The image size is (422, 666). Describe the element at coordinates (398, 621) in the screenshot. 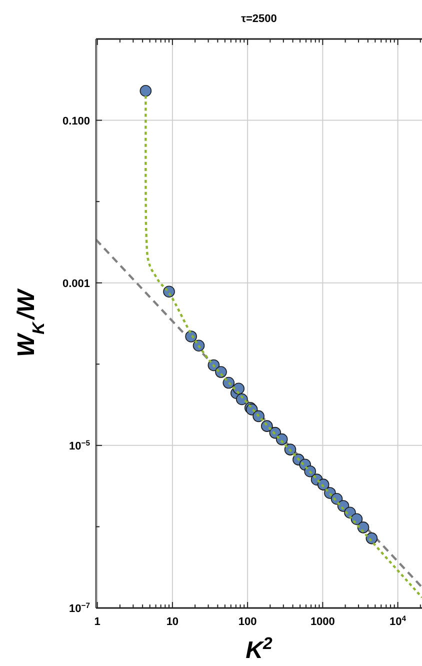

I see `x-tick-label: 10$^{4}$` at that location.